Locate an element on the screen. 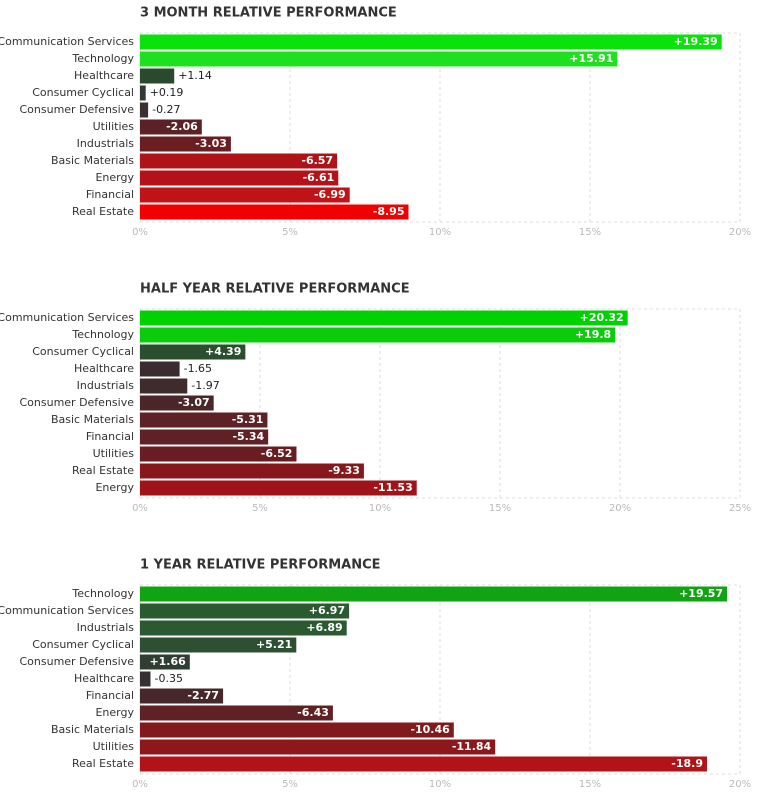  value-label: +19.8 is located at coordinates (593, 334).